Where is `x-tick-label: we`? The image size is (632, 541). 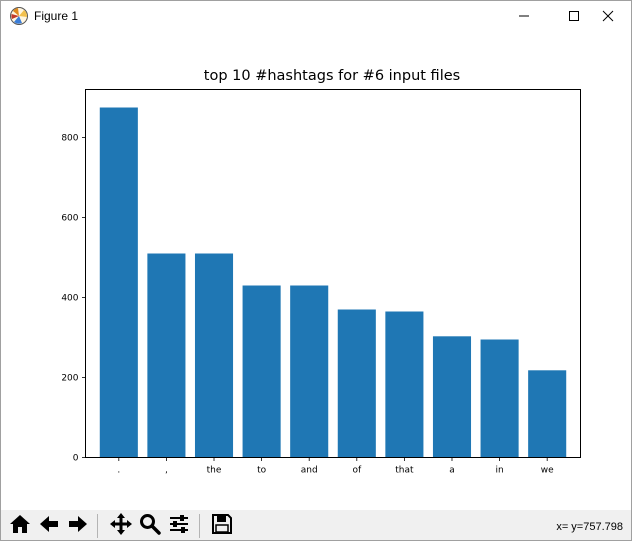 x-tick-label: we is located at coordinates (547, 471).